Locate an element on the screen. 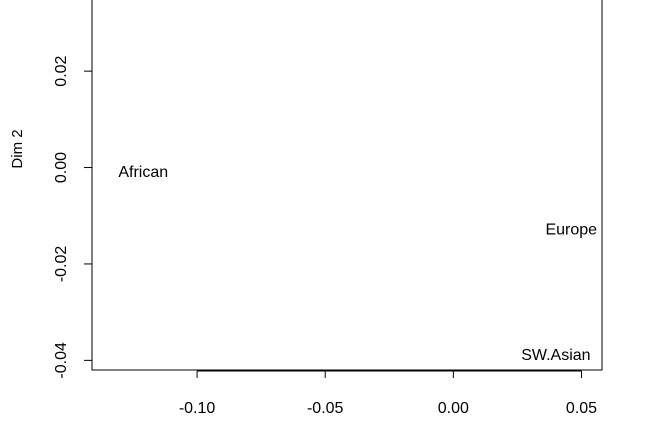  x-tick-label: -0.05 is located at coordinates (325, 408).